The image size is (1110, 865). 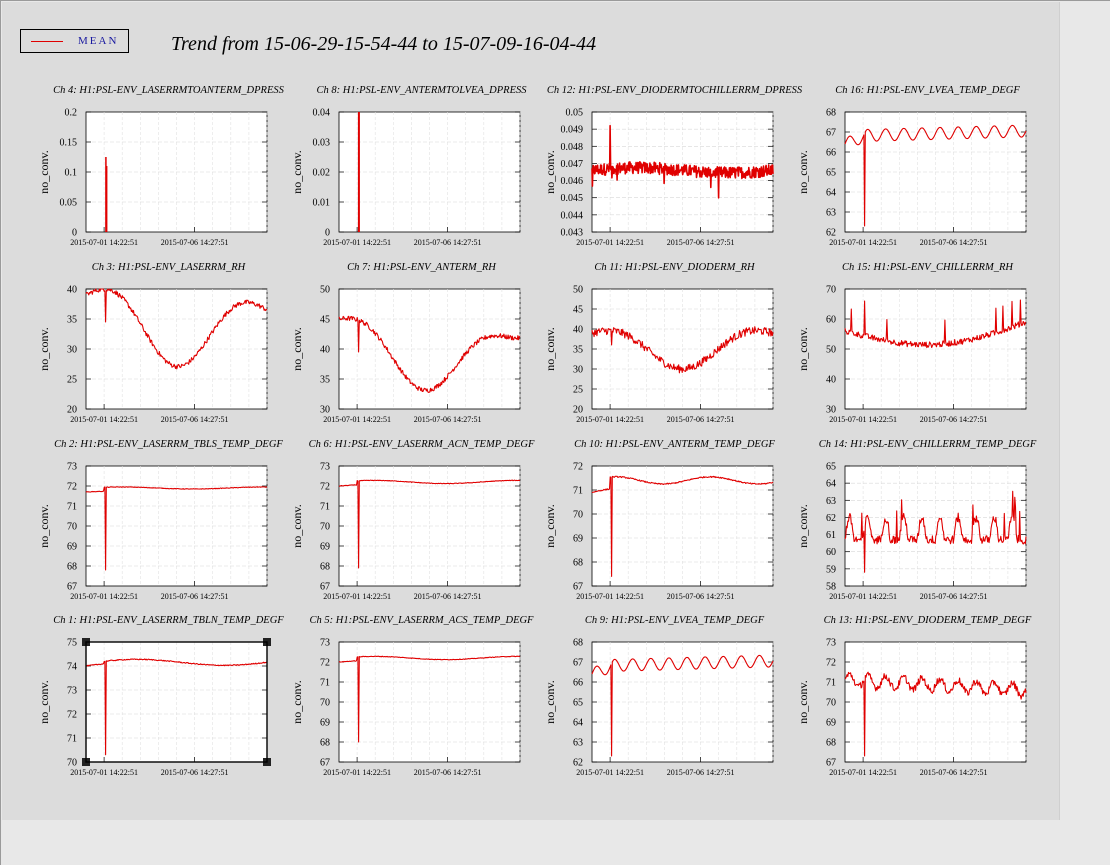 What do you see at coordinates (322, 113) in the screenshot?
I see `y-tick-label: 0.04` at bounding box center [322, 113].